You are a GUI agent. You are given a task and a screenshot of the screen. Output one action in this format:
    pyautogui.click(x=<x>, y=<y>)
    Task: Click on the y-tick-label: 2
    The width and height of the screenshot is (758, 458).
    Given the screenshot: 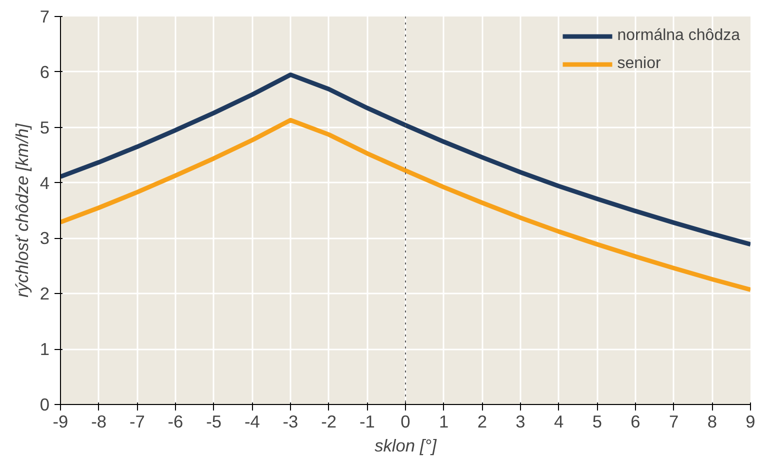 What is the action you would take?
    pyautogui.click(x=45, y=294)
    